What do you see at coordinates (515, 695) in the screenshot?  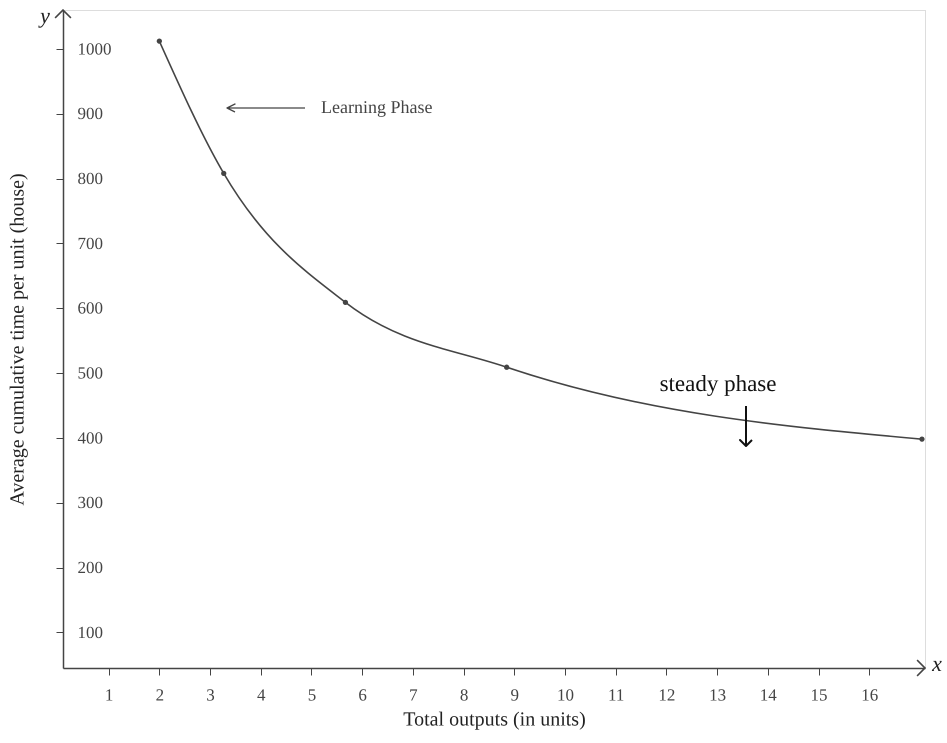 I see `x-tick-label: 9` at bounding box center [515, 695].